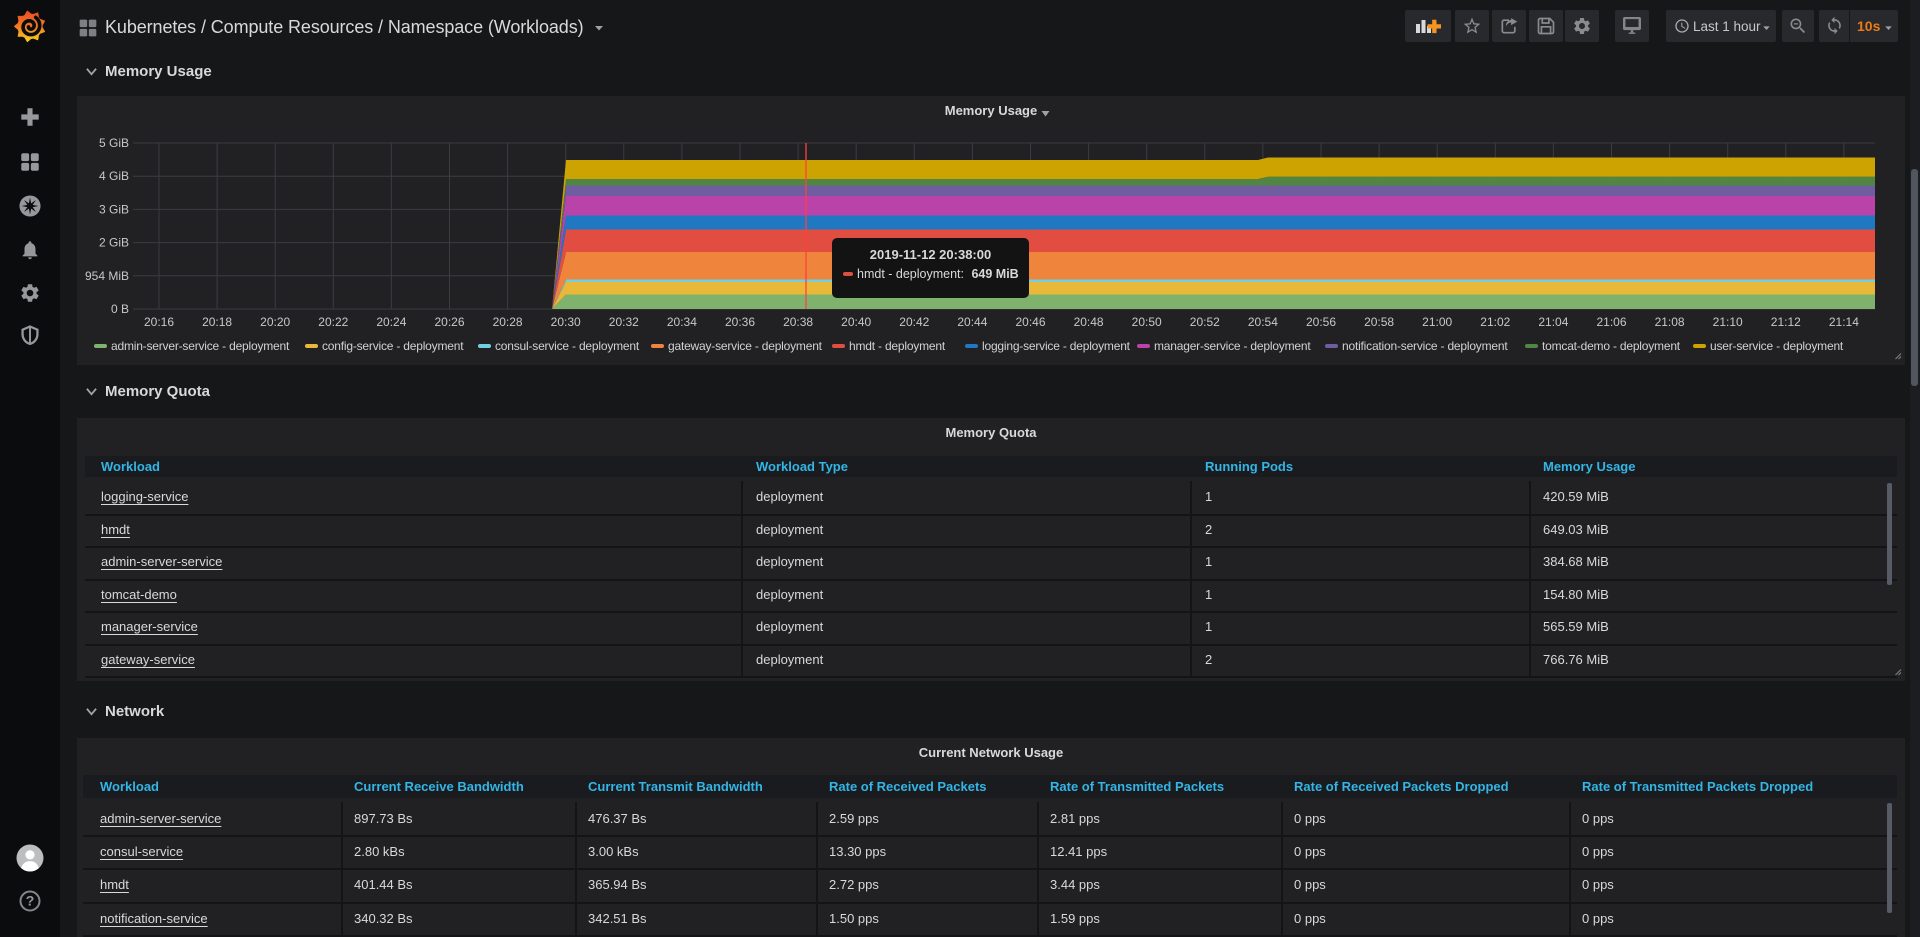 Image resolution: width=1920 pixels, height=937 pixels. What do you see at coordinates (1321, 322) in the screenshot?
I see `svg-text: 20:56` at bounding box center [1321, 322].